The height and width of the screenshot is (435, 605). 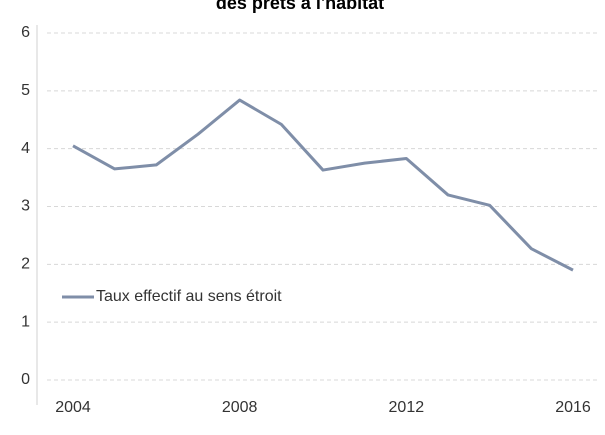 What do you see at coordinates (573, 407) in the screenshot?
I see `x-tick-label: 2016` at bounding box center [573, 407].